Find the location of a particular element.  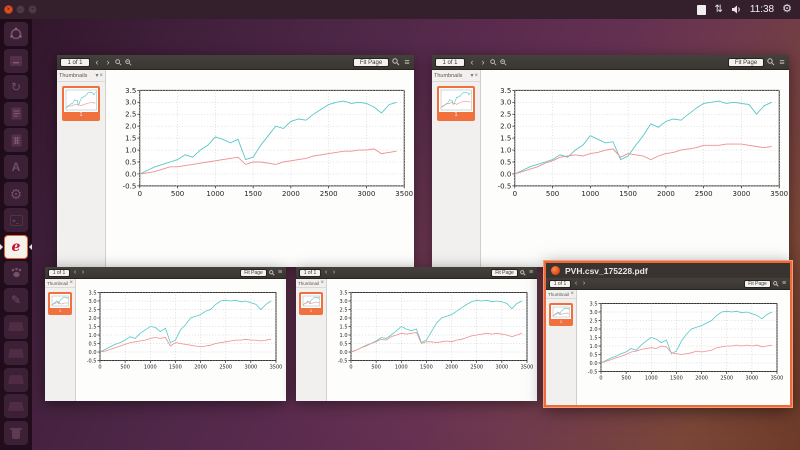

evince-window-bottom-middle: 1 of 1 ‹ › Fit Page ≡ Thumbnails × 1 is located at coordinates (416, 334).